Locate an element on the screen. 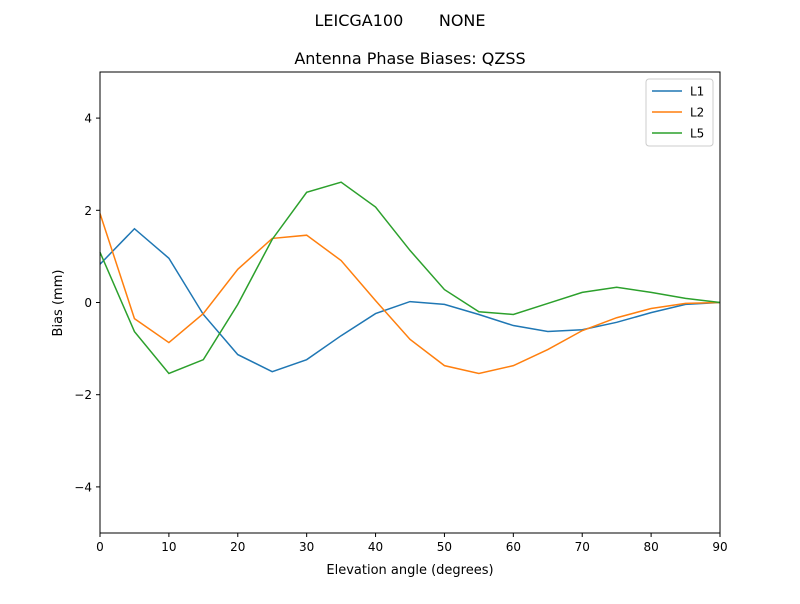 The width and height of the screenshot is (800, 604). x-tick-label: 20 is located at coordinates (237, 547).